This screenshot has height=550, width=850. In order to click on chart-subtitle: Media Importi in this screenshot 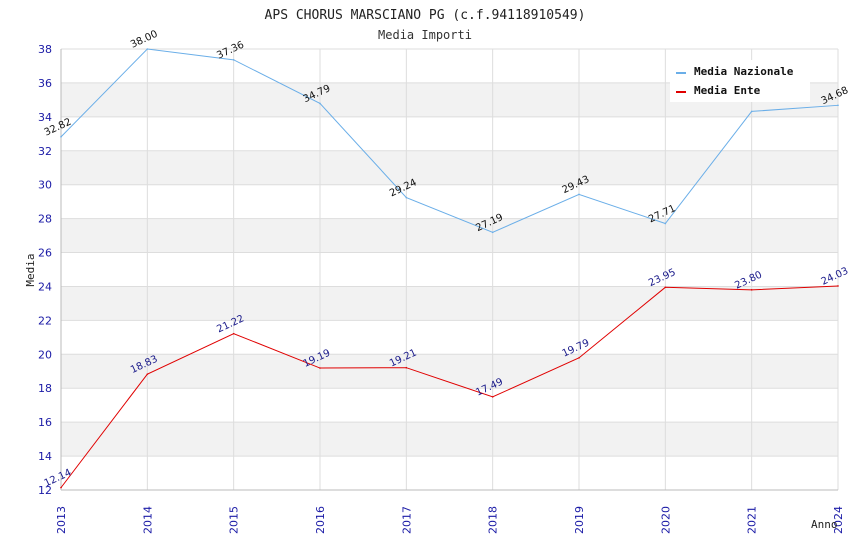, I will do `click(425, 35)`.